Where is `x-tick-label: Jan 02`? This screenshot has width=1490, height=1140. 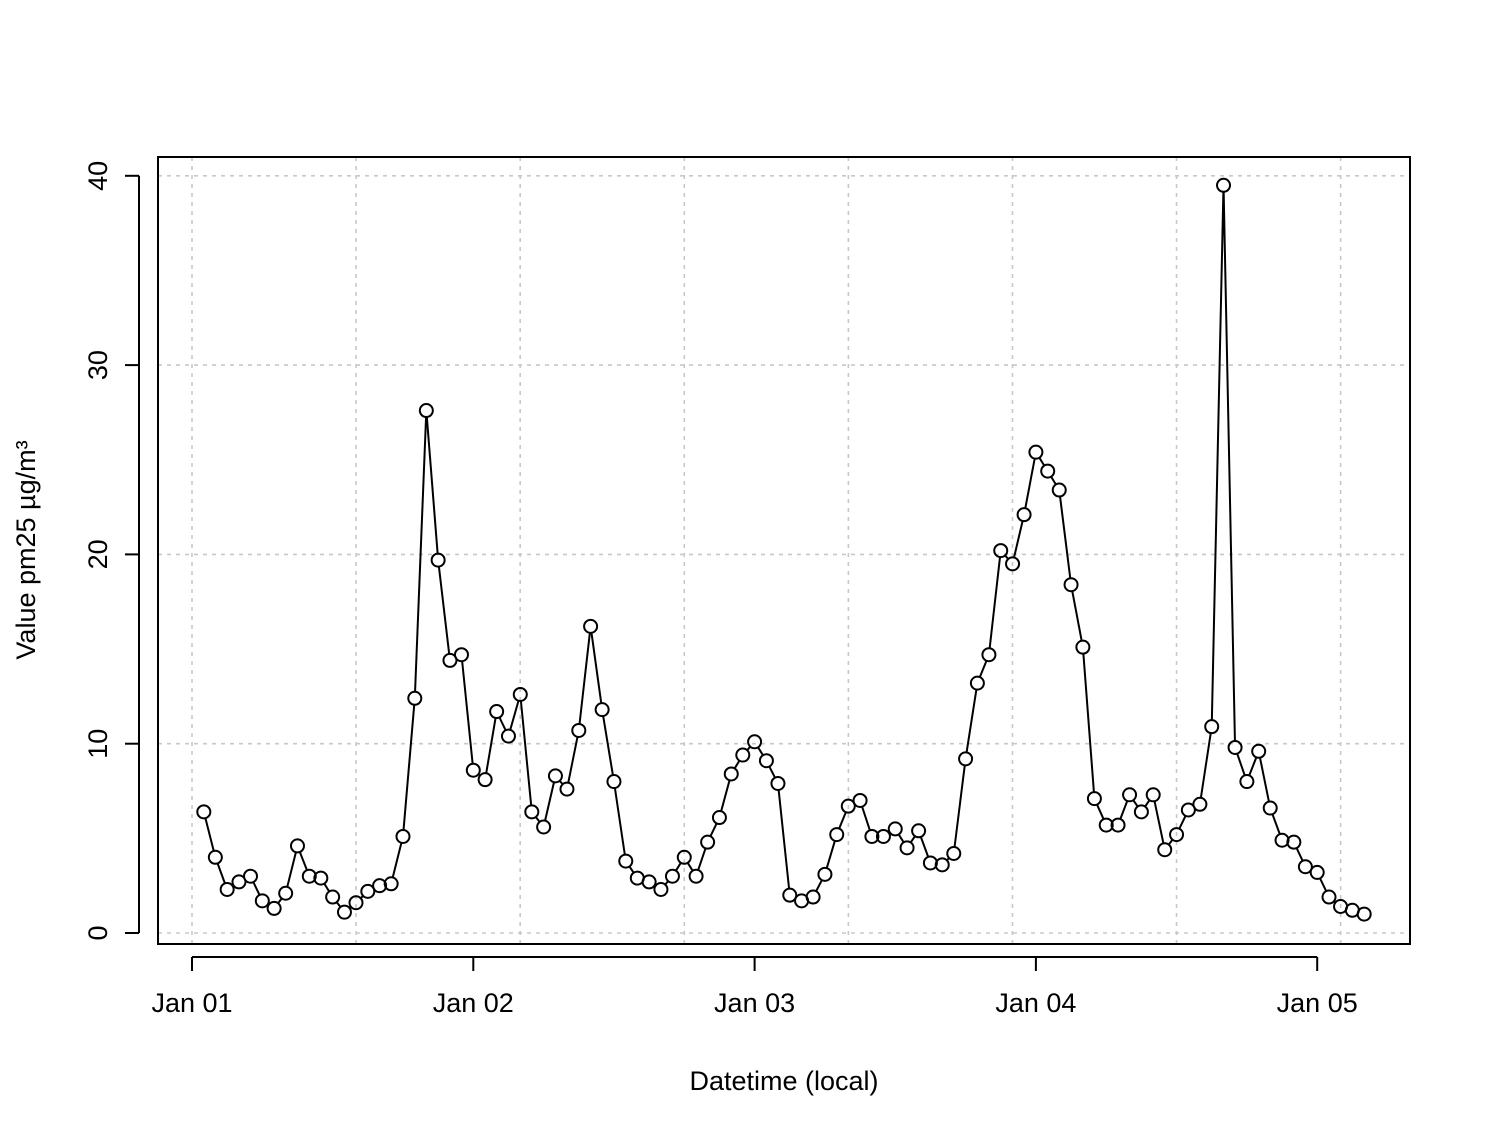
x-tick-label: Jan 02 is located at coordinates (473, 1003).